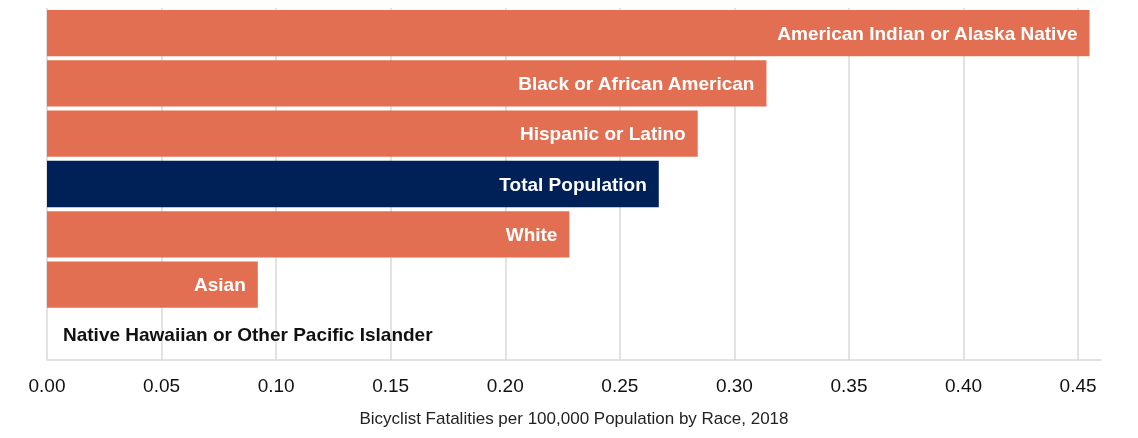 The width and height of the screenshot is (1138, 438). I want to click on x-tick-label: 0.40, so click(964, 385).